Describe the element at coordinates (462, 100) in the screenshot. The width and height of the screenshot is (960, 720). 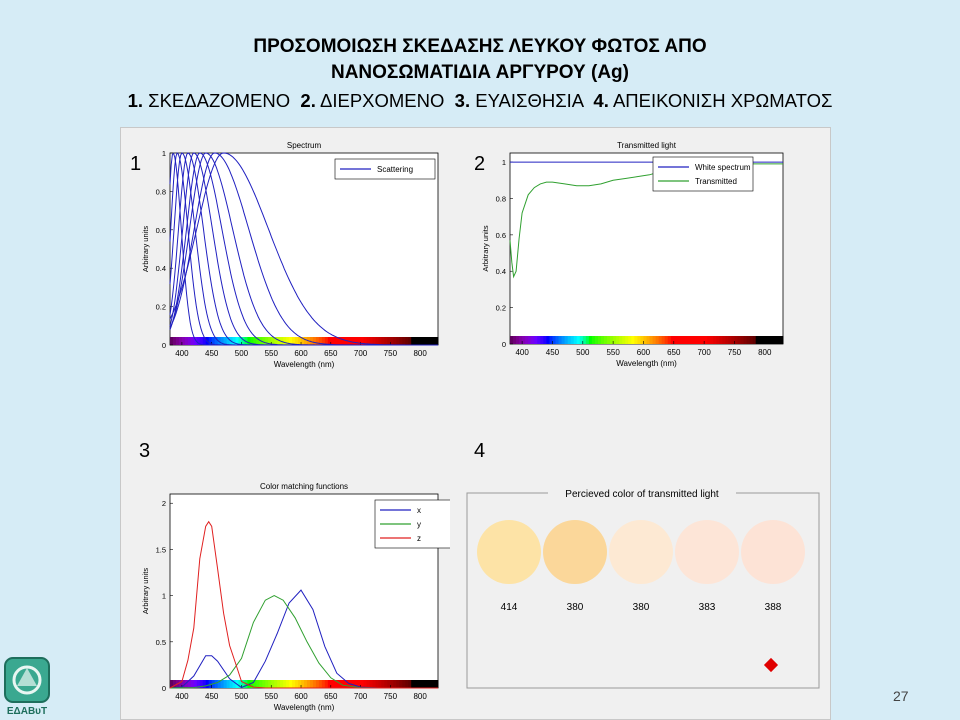
I see `subtitle-num-3: 3.` at that location.